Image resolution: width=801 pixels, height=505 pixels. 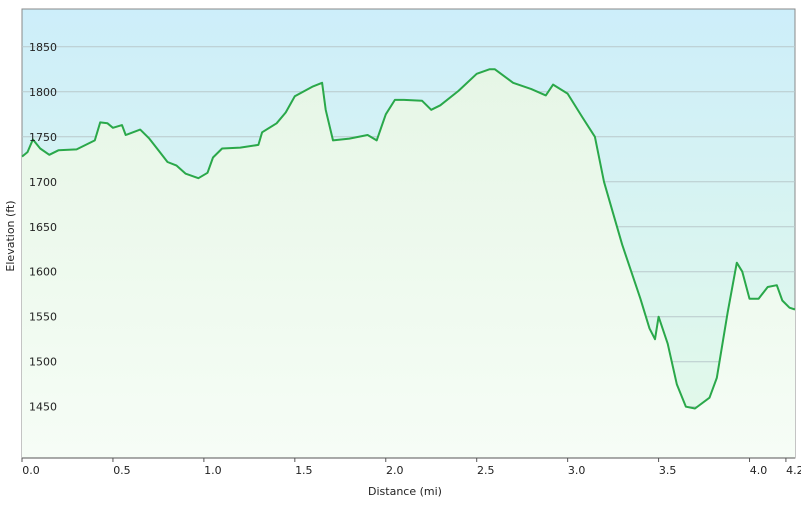 What do you see at coordinates (43, 227) in the screenshot?
I see `y-tick-label: 1650` at bounding box center [43, 227].